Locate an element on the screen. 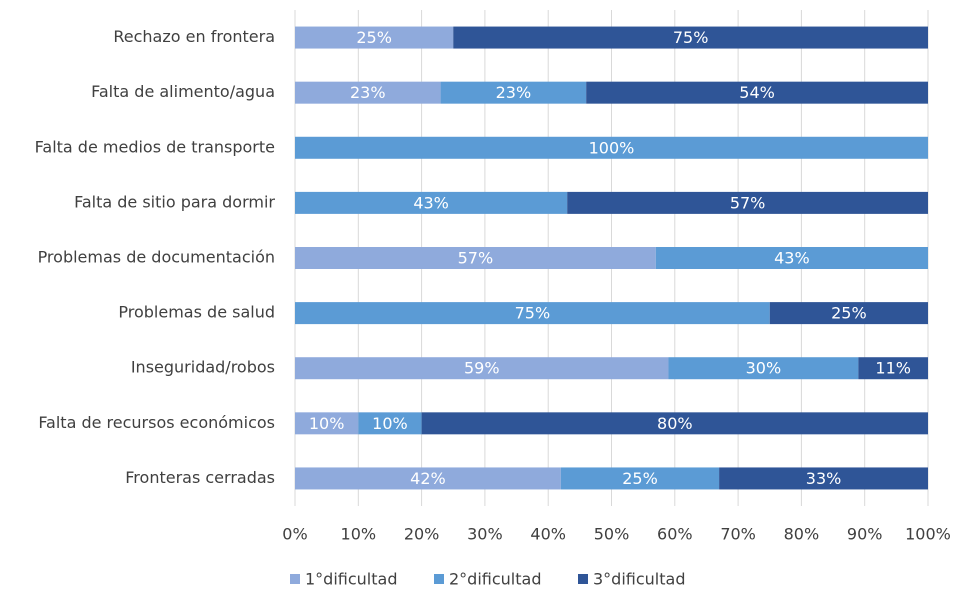  data-label: 33% is located at coordinates (824, 478).